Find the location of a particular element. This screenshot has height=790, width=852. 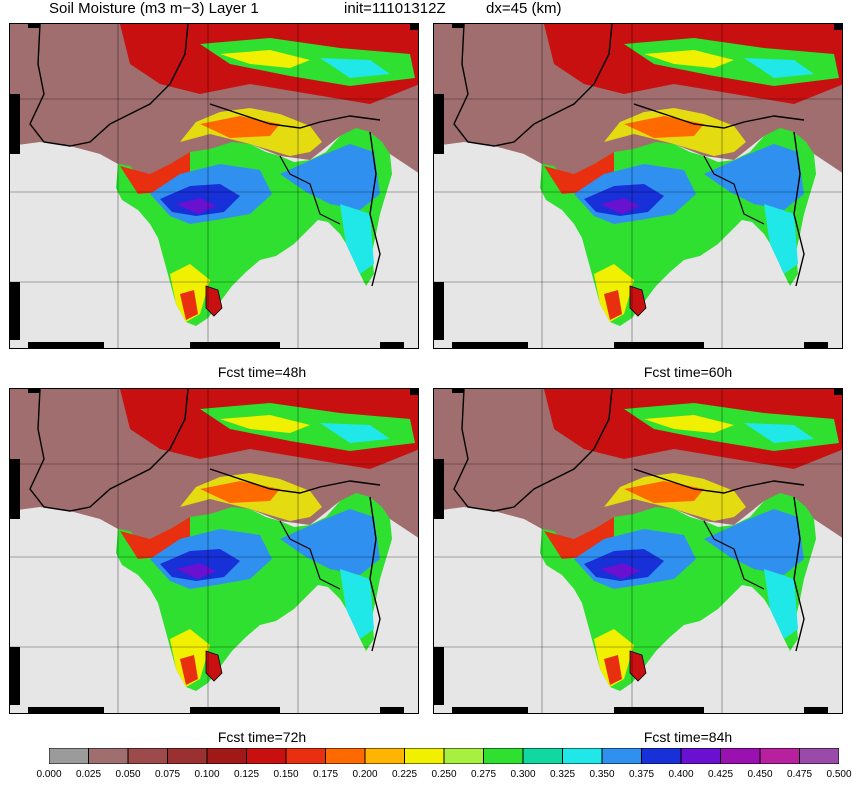

title-text: Soil Moisture (m3 m−3) Layer 1 is located at coordinates (154, 8).